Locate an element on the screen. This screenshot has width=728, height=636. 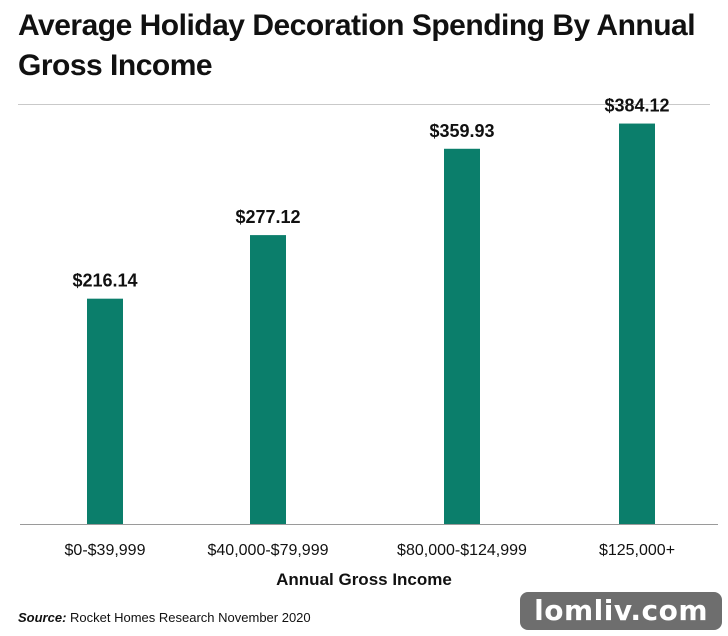
value-label-4: $384.12 is located at coordinates (636, 106).